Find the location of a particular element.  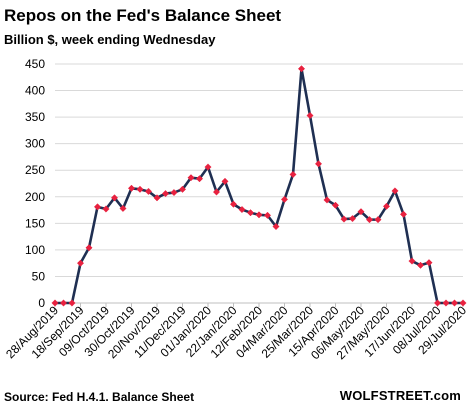

y-tick-label: 400 is located at coordinates (35, 91).